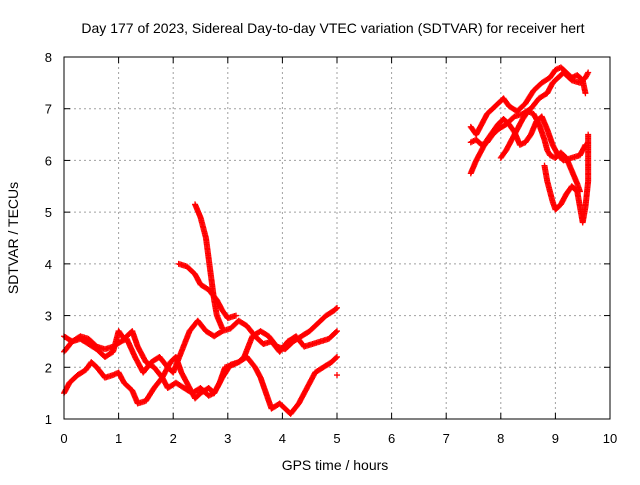 This screenshot has height=485, width=640. I want to click on x-tick-label: 3, so click(227, 438).